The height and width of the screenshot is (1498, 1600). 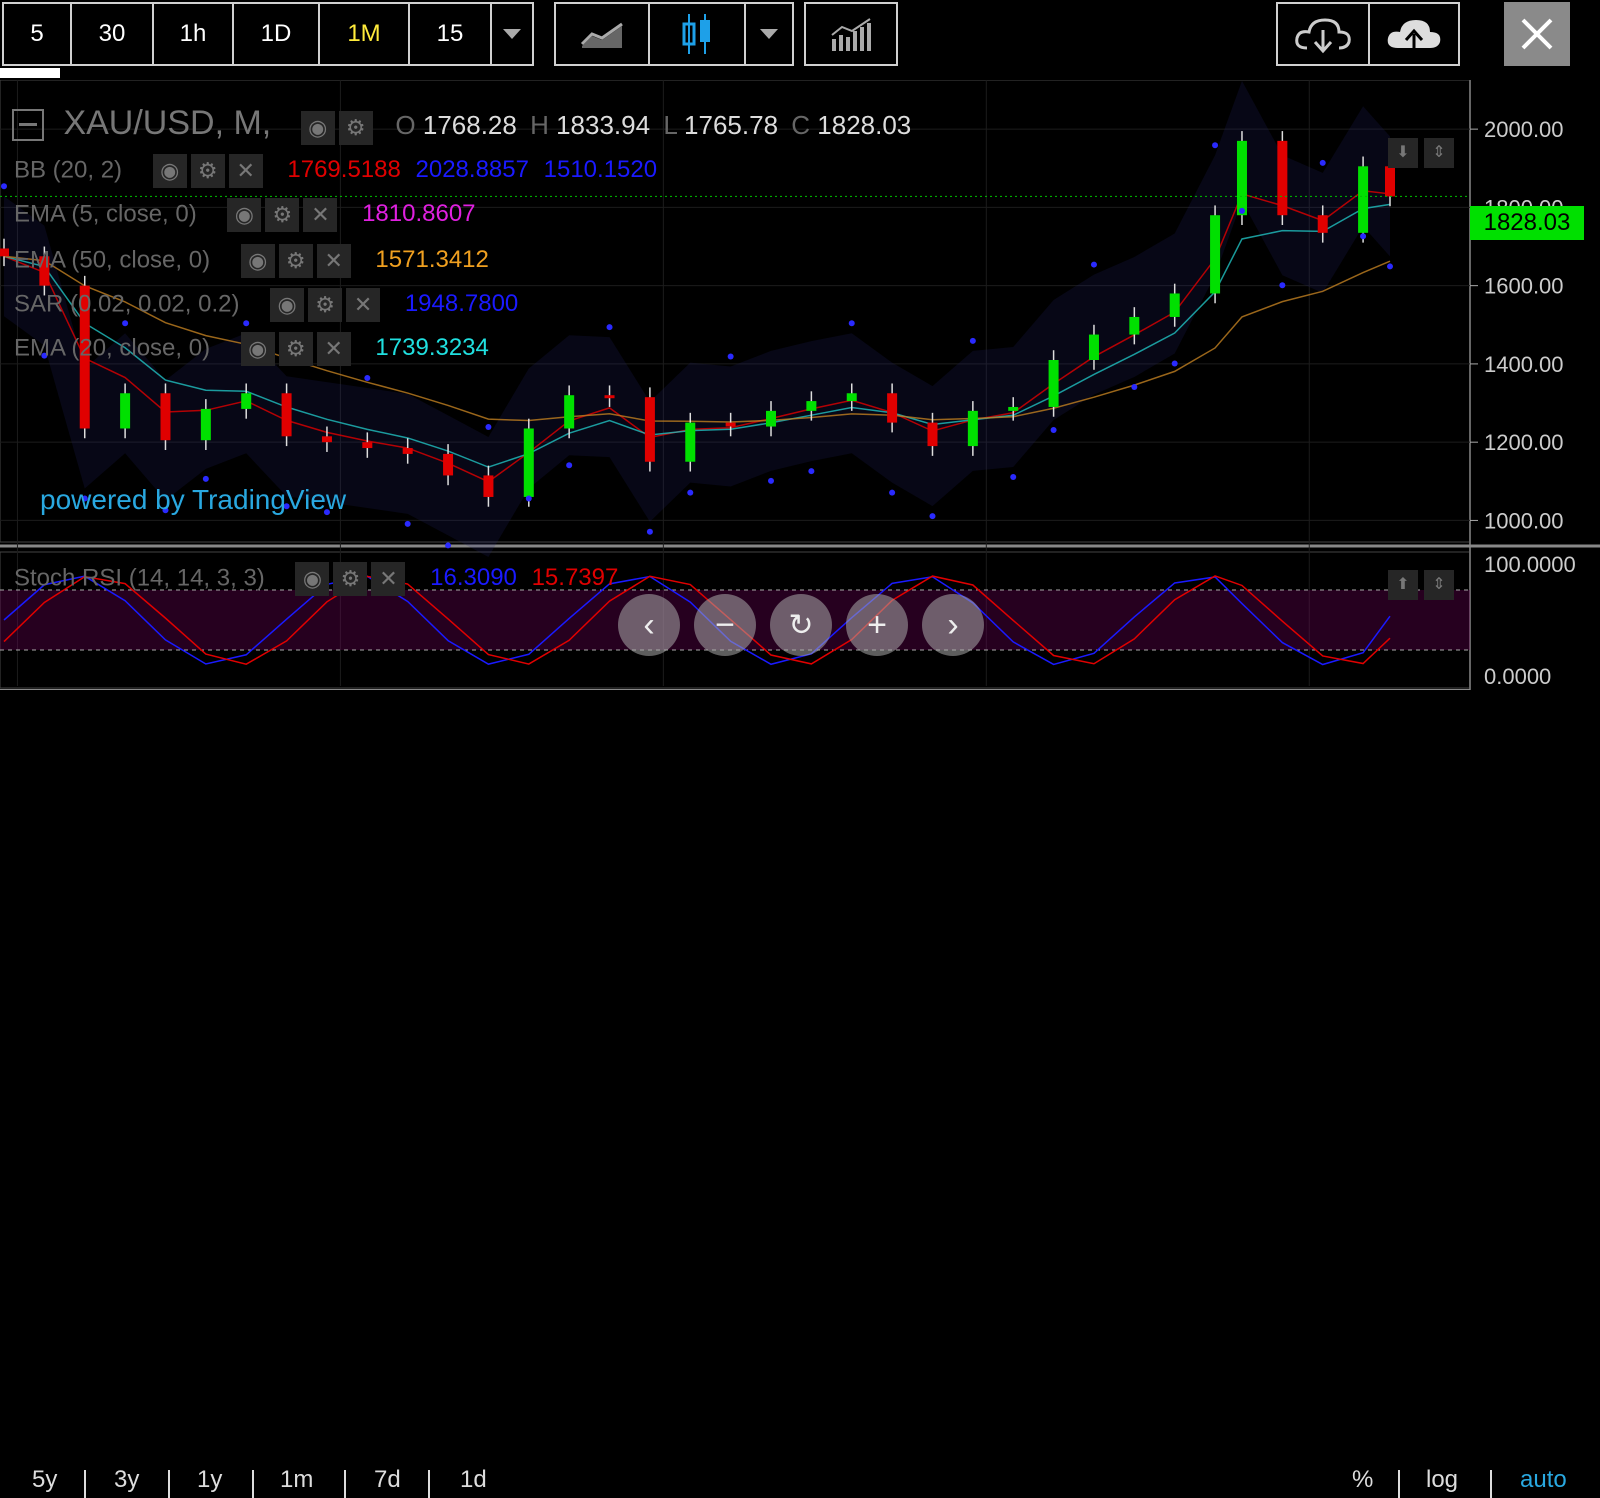 I want to click on minus-icon: −, so click(x=725, y=624).